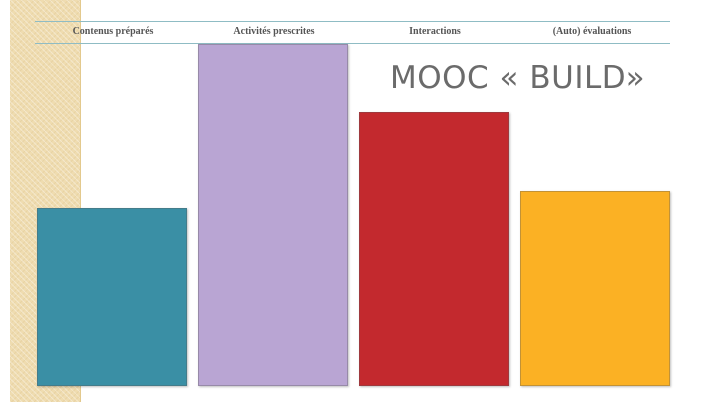 The height and width of the screenshot is (402, 724). What do you see at coordinates (518, 78) in the screenshot?
I see `slide-title: MOOC « BUILD»` at bounding box center [518, 78].